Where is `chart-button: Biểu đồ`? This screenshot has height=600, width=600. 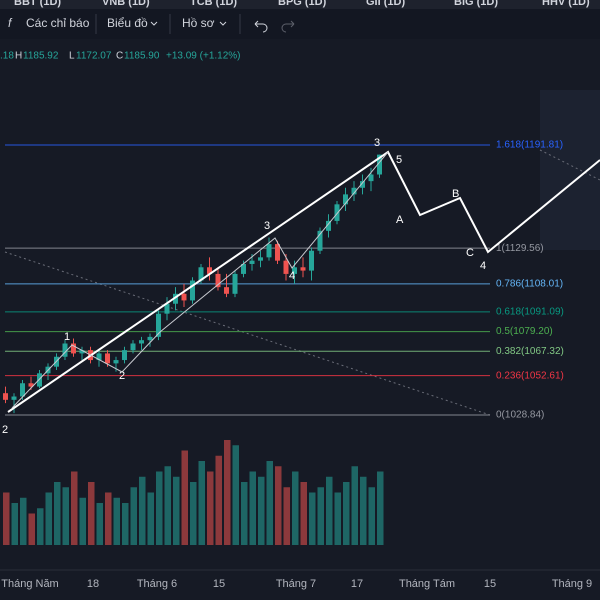 chart-button: Biểu đồ is located at coordinates (127, 23).